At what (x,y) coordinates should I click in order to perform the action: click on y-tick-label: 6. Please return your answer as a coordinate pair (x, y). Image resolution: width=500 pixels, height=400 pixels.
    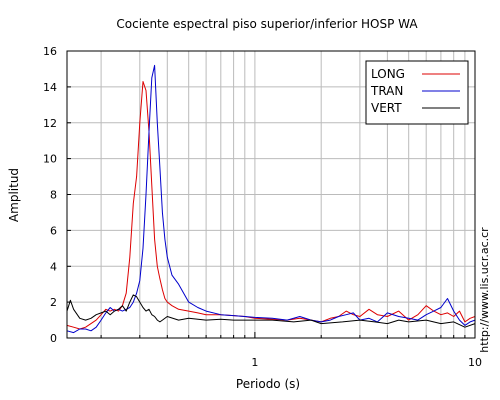
    Looking at the image, I should click on (53, 230).